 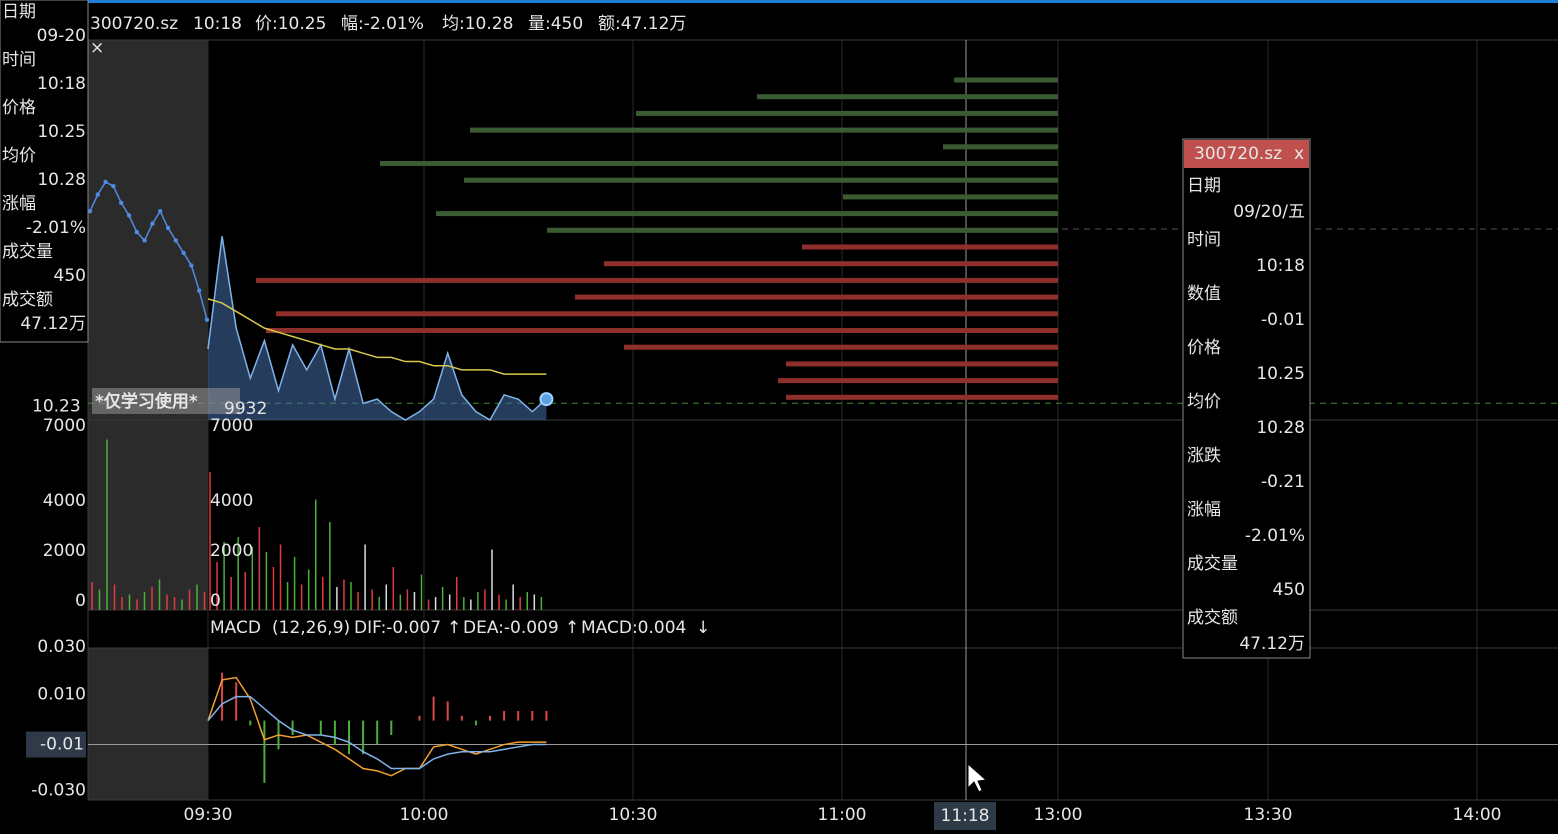 I want to click on tooltip-label: 成交额, so click(x=1212, y=618).